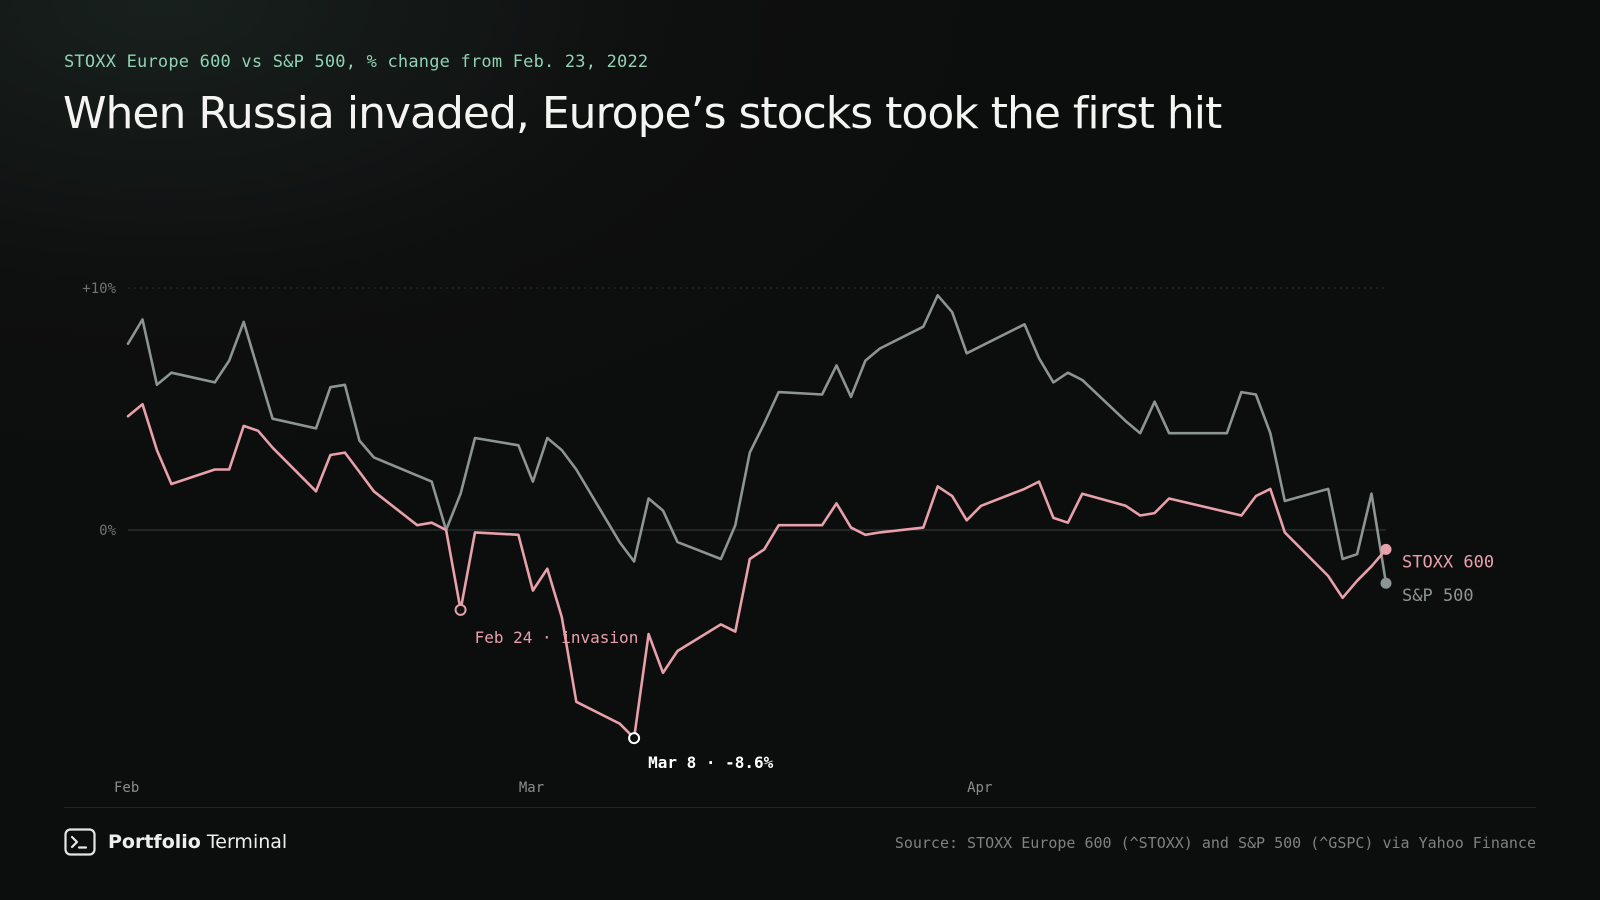  What do you see at coordinates (80, 842) in the screenshot?
I see `terminal-icon` at bounding box center [80, 842].